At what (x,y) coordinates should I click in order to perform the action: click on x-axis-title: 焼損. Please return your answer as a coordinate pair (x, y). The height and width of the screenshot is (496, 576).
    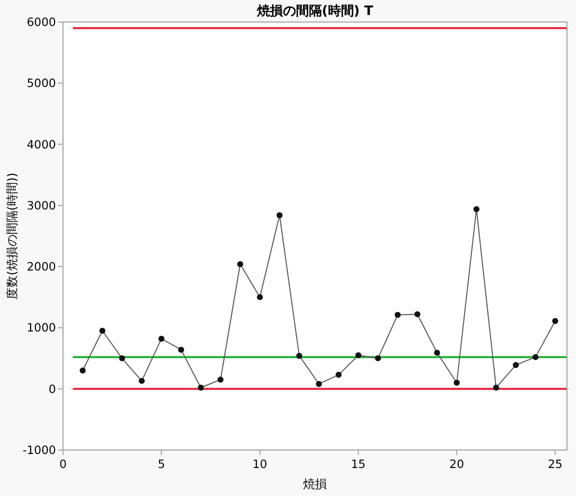
    Looking at the image, I should click on (315, 484).